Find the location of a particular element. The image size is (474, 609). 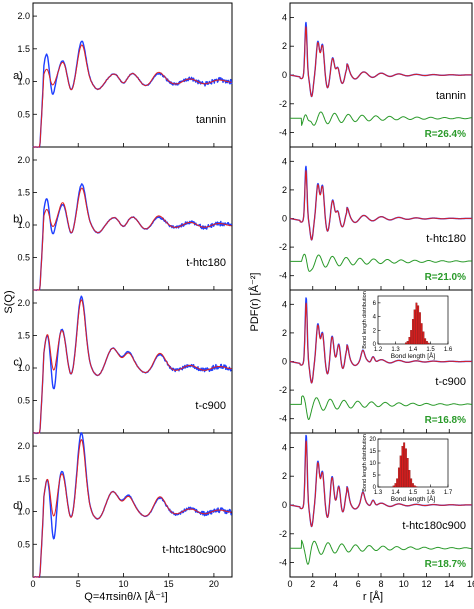

panel-1-row-label: a) is located at coordinates (18, 76).